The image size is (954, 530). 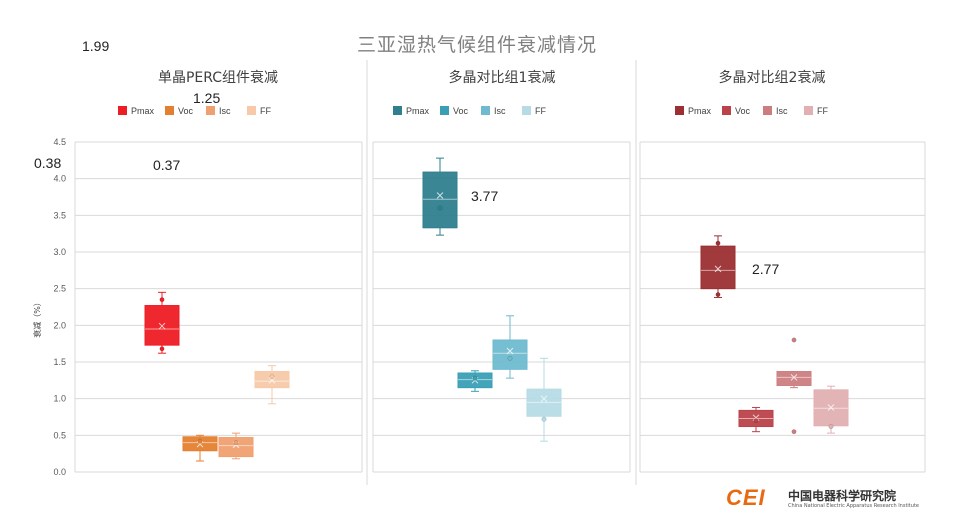 What do you see at coordinates (59, 289) in the screenshot?
I see `y-tick-label: 2.5` at bounding box center [59, 289].